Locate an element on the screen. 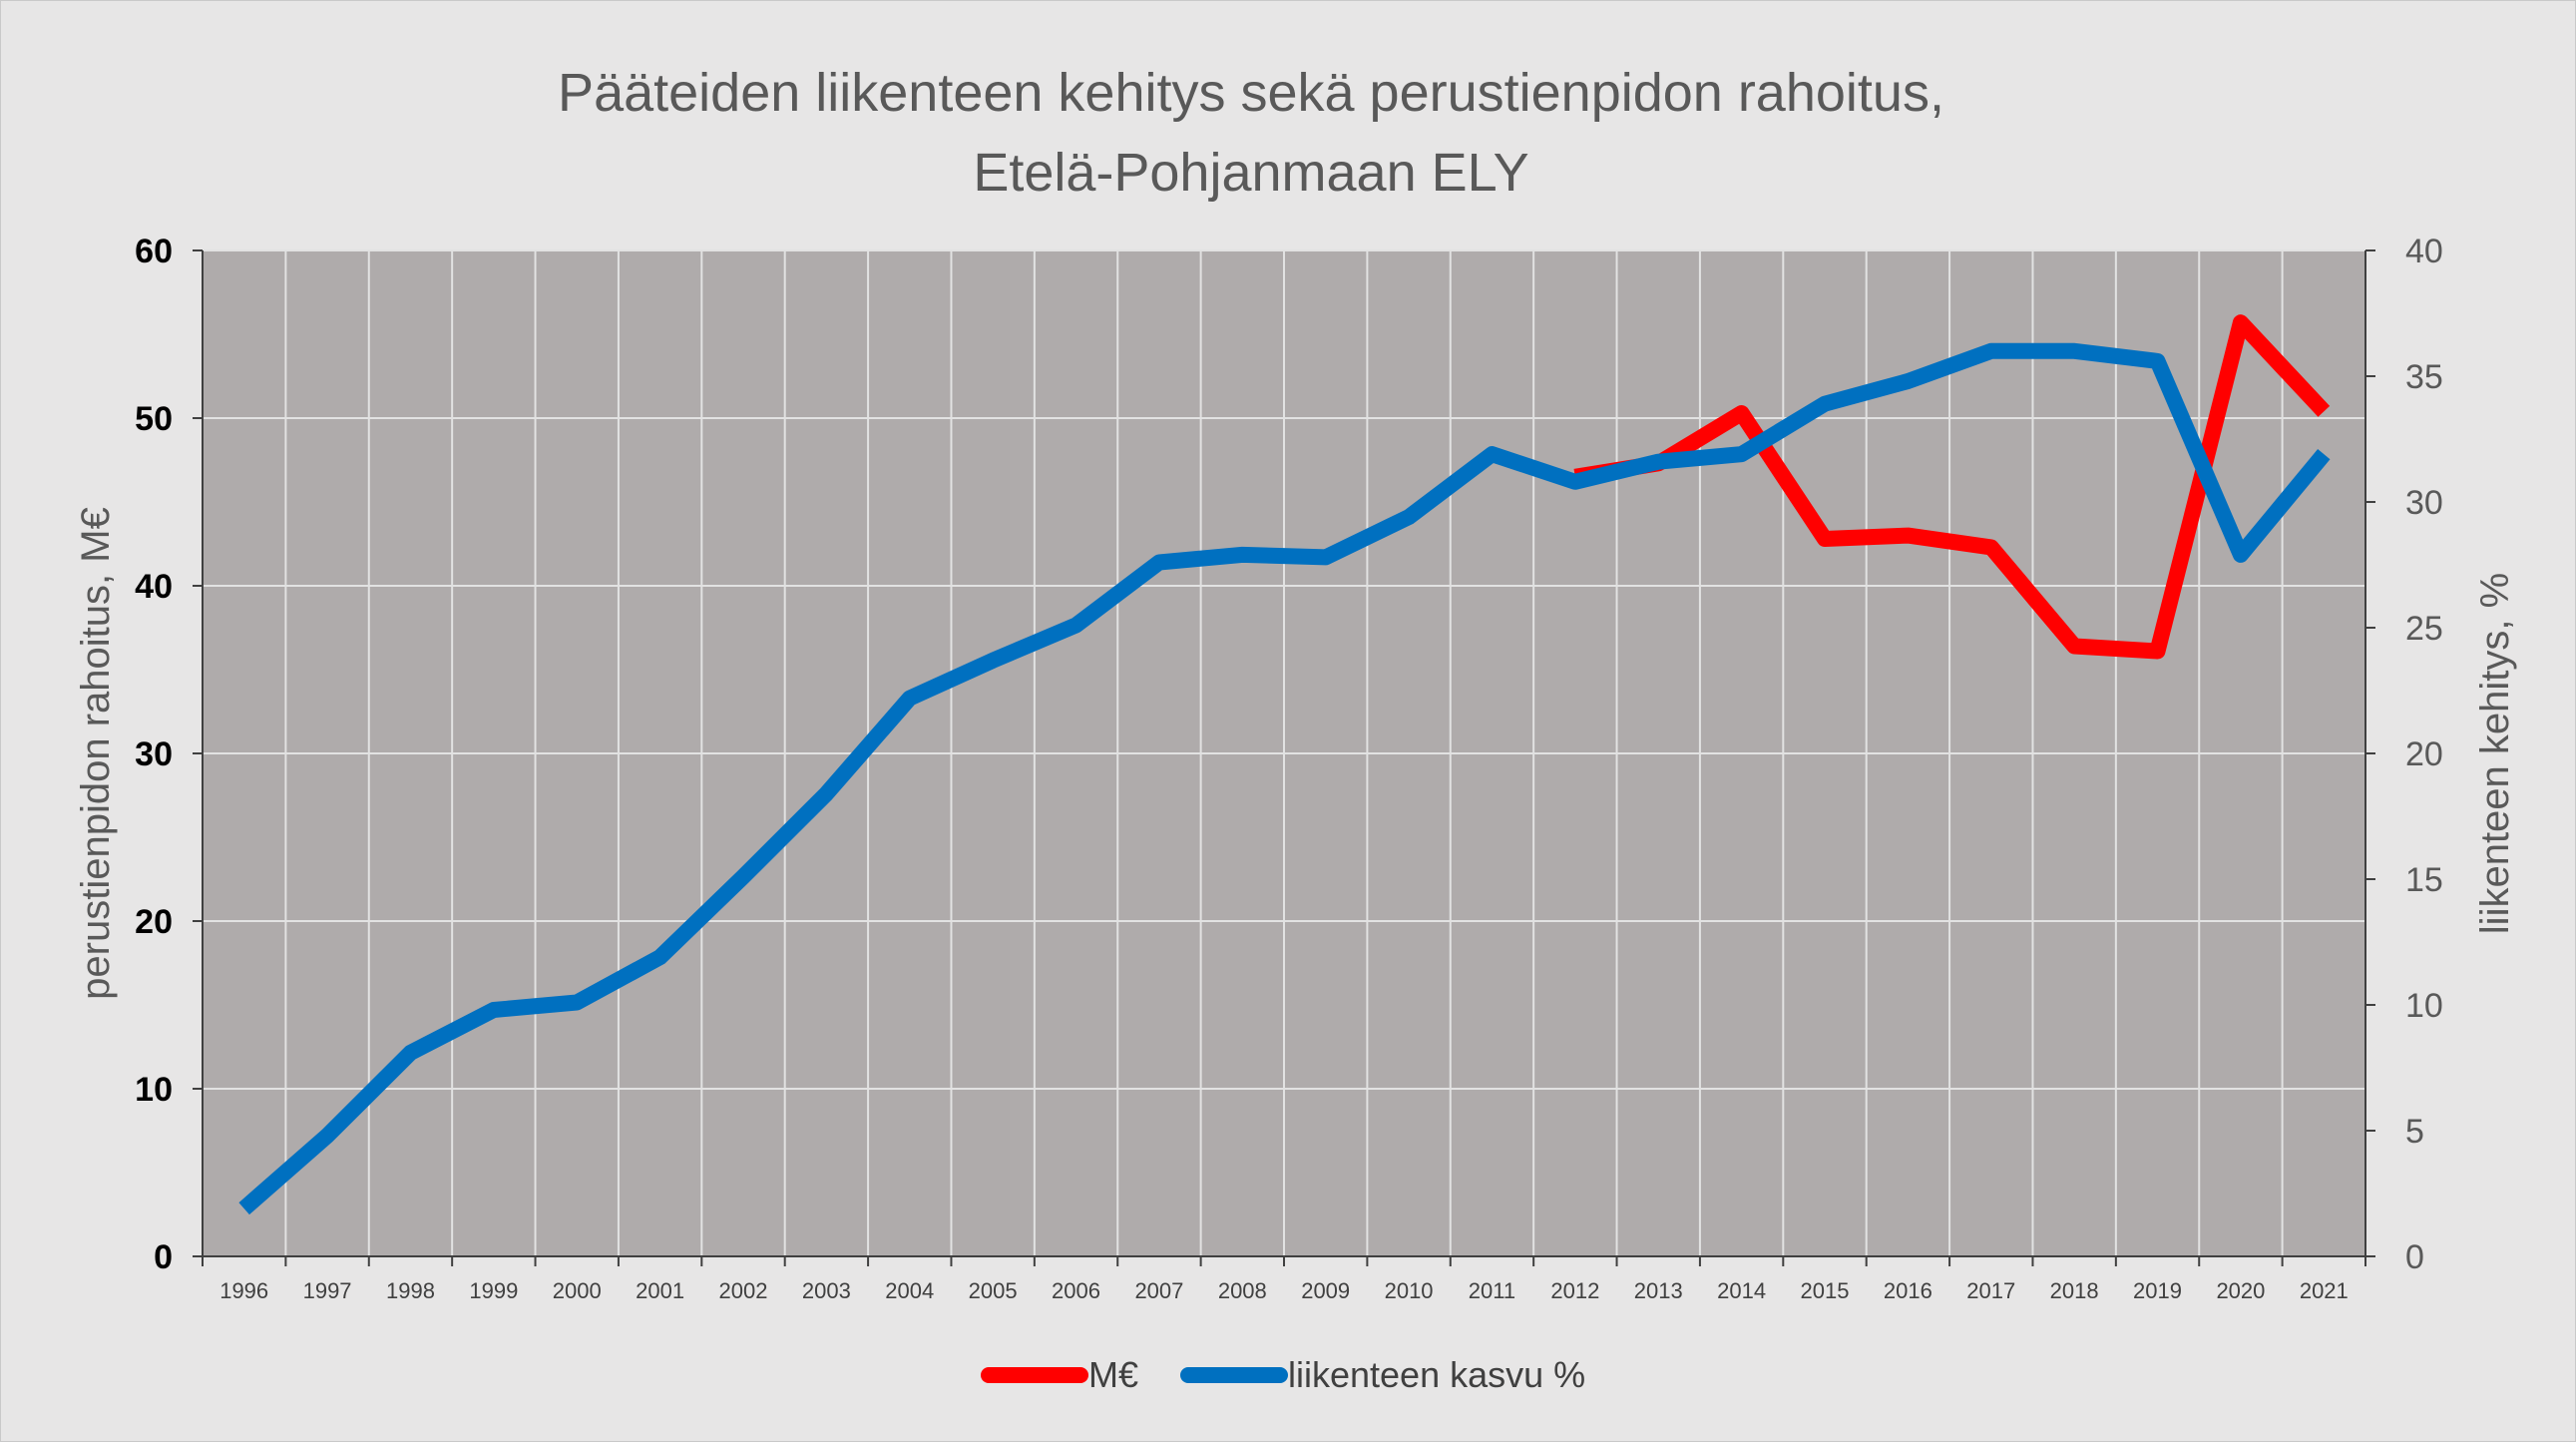  y-tick-label-right: 5 is located at coordinates (2415, 1132).